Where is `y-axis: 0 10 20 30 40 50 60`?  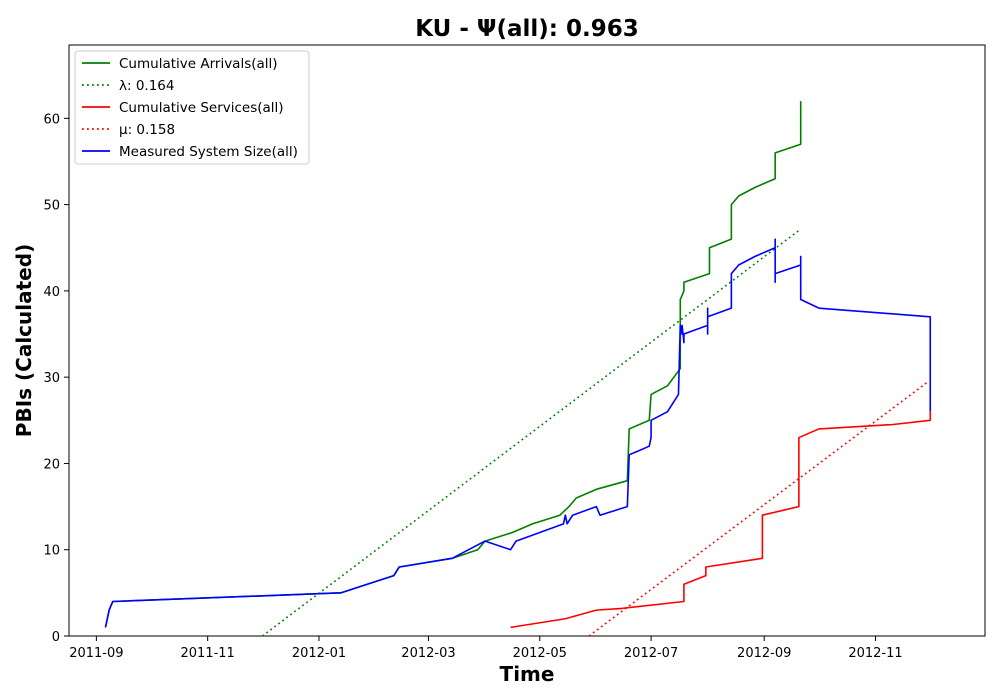 y-axis: 0 10 20 30 40 50 60 is located at coordinates (56, 378).